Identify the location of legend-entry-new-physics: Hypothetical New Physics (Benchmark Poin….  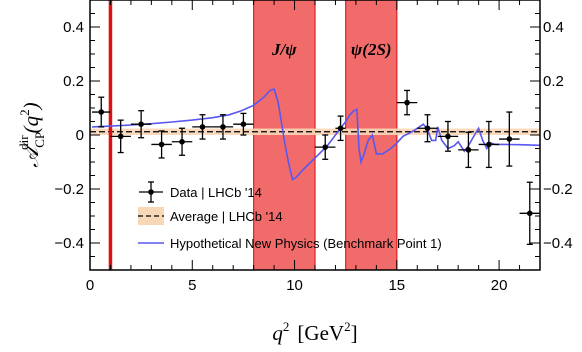
(290, 243).